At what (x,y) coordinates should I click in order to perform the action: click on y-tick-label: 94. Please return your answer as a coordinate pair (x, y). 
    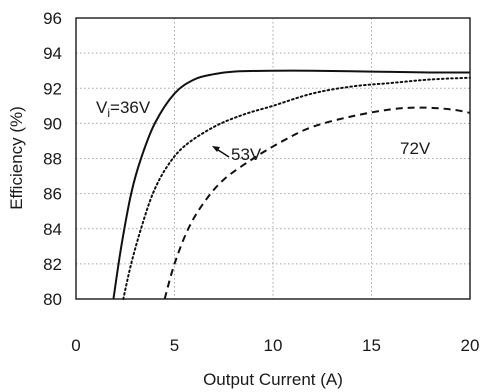
    Looking at the image, I should click on (52, 53).